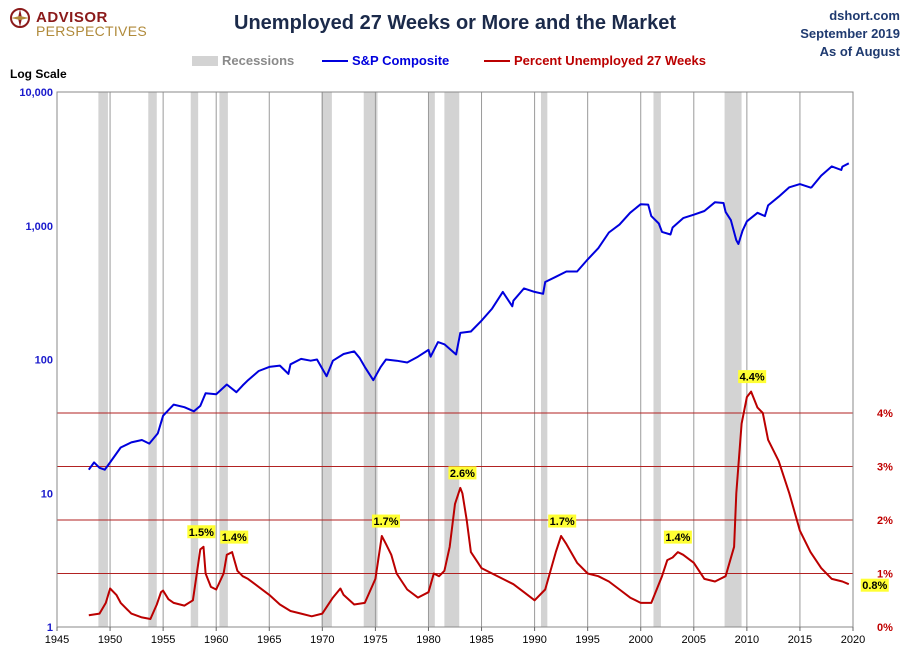 The image size is (910, 661). Describe the element at coordinates (747, 640) in the screenshot. I see `x-tick-label: 2010` at that location.